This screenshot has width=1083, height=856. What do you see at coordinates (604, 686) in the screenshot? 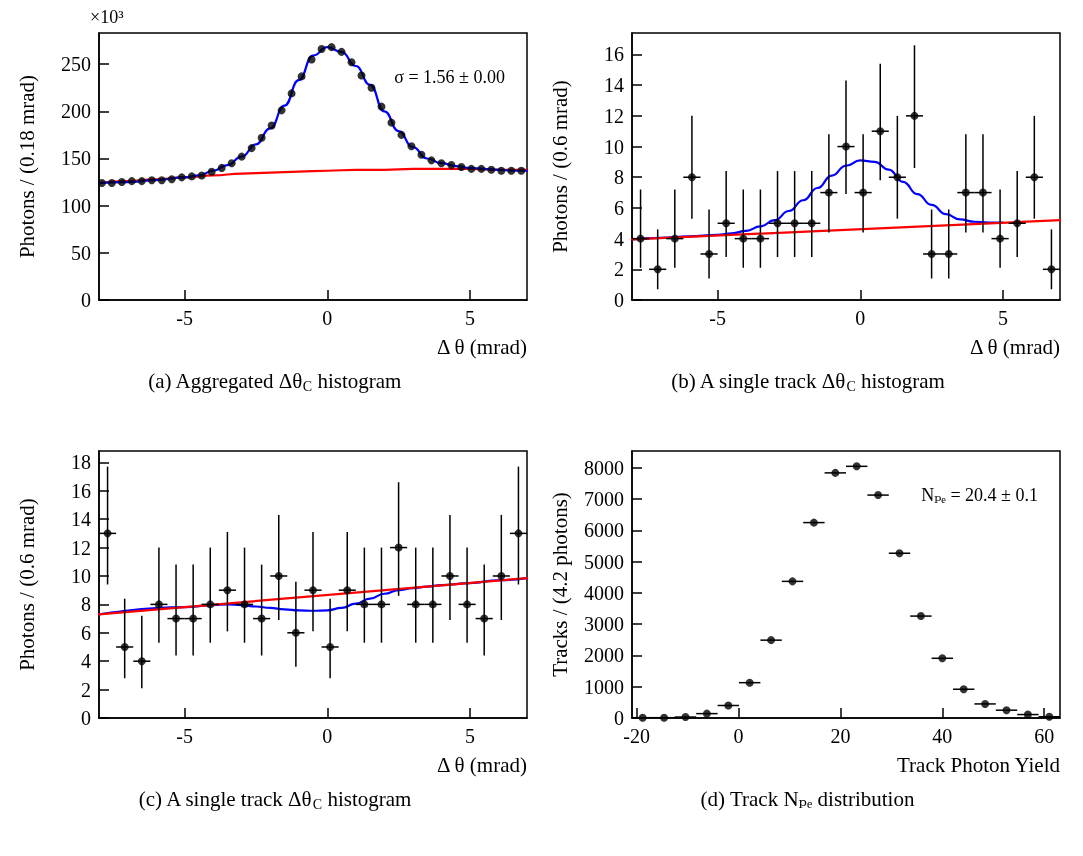
I see `y-tick-label: 1000` at bounding box center [604, 686].